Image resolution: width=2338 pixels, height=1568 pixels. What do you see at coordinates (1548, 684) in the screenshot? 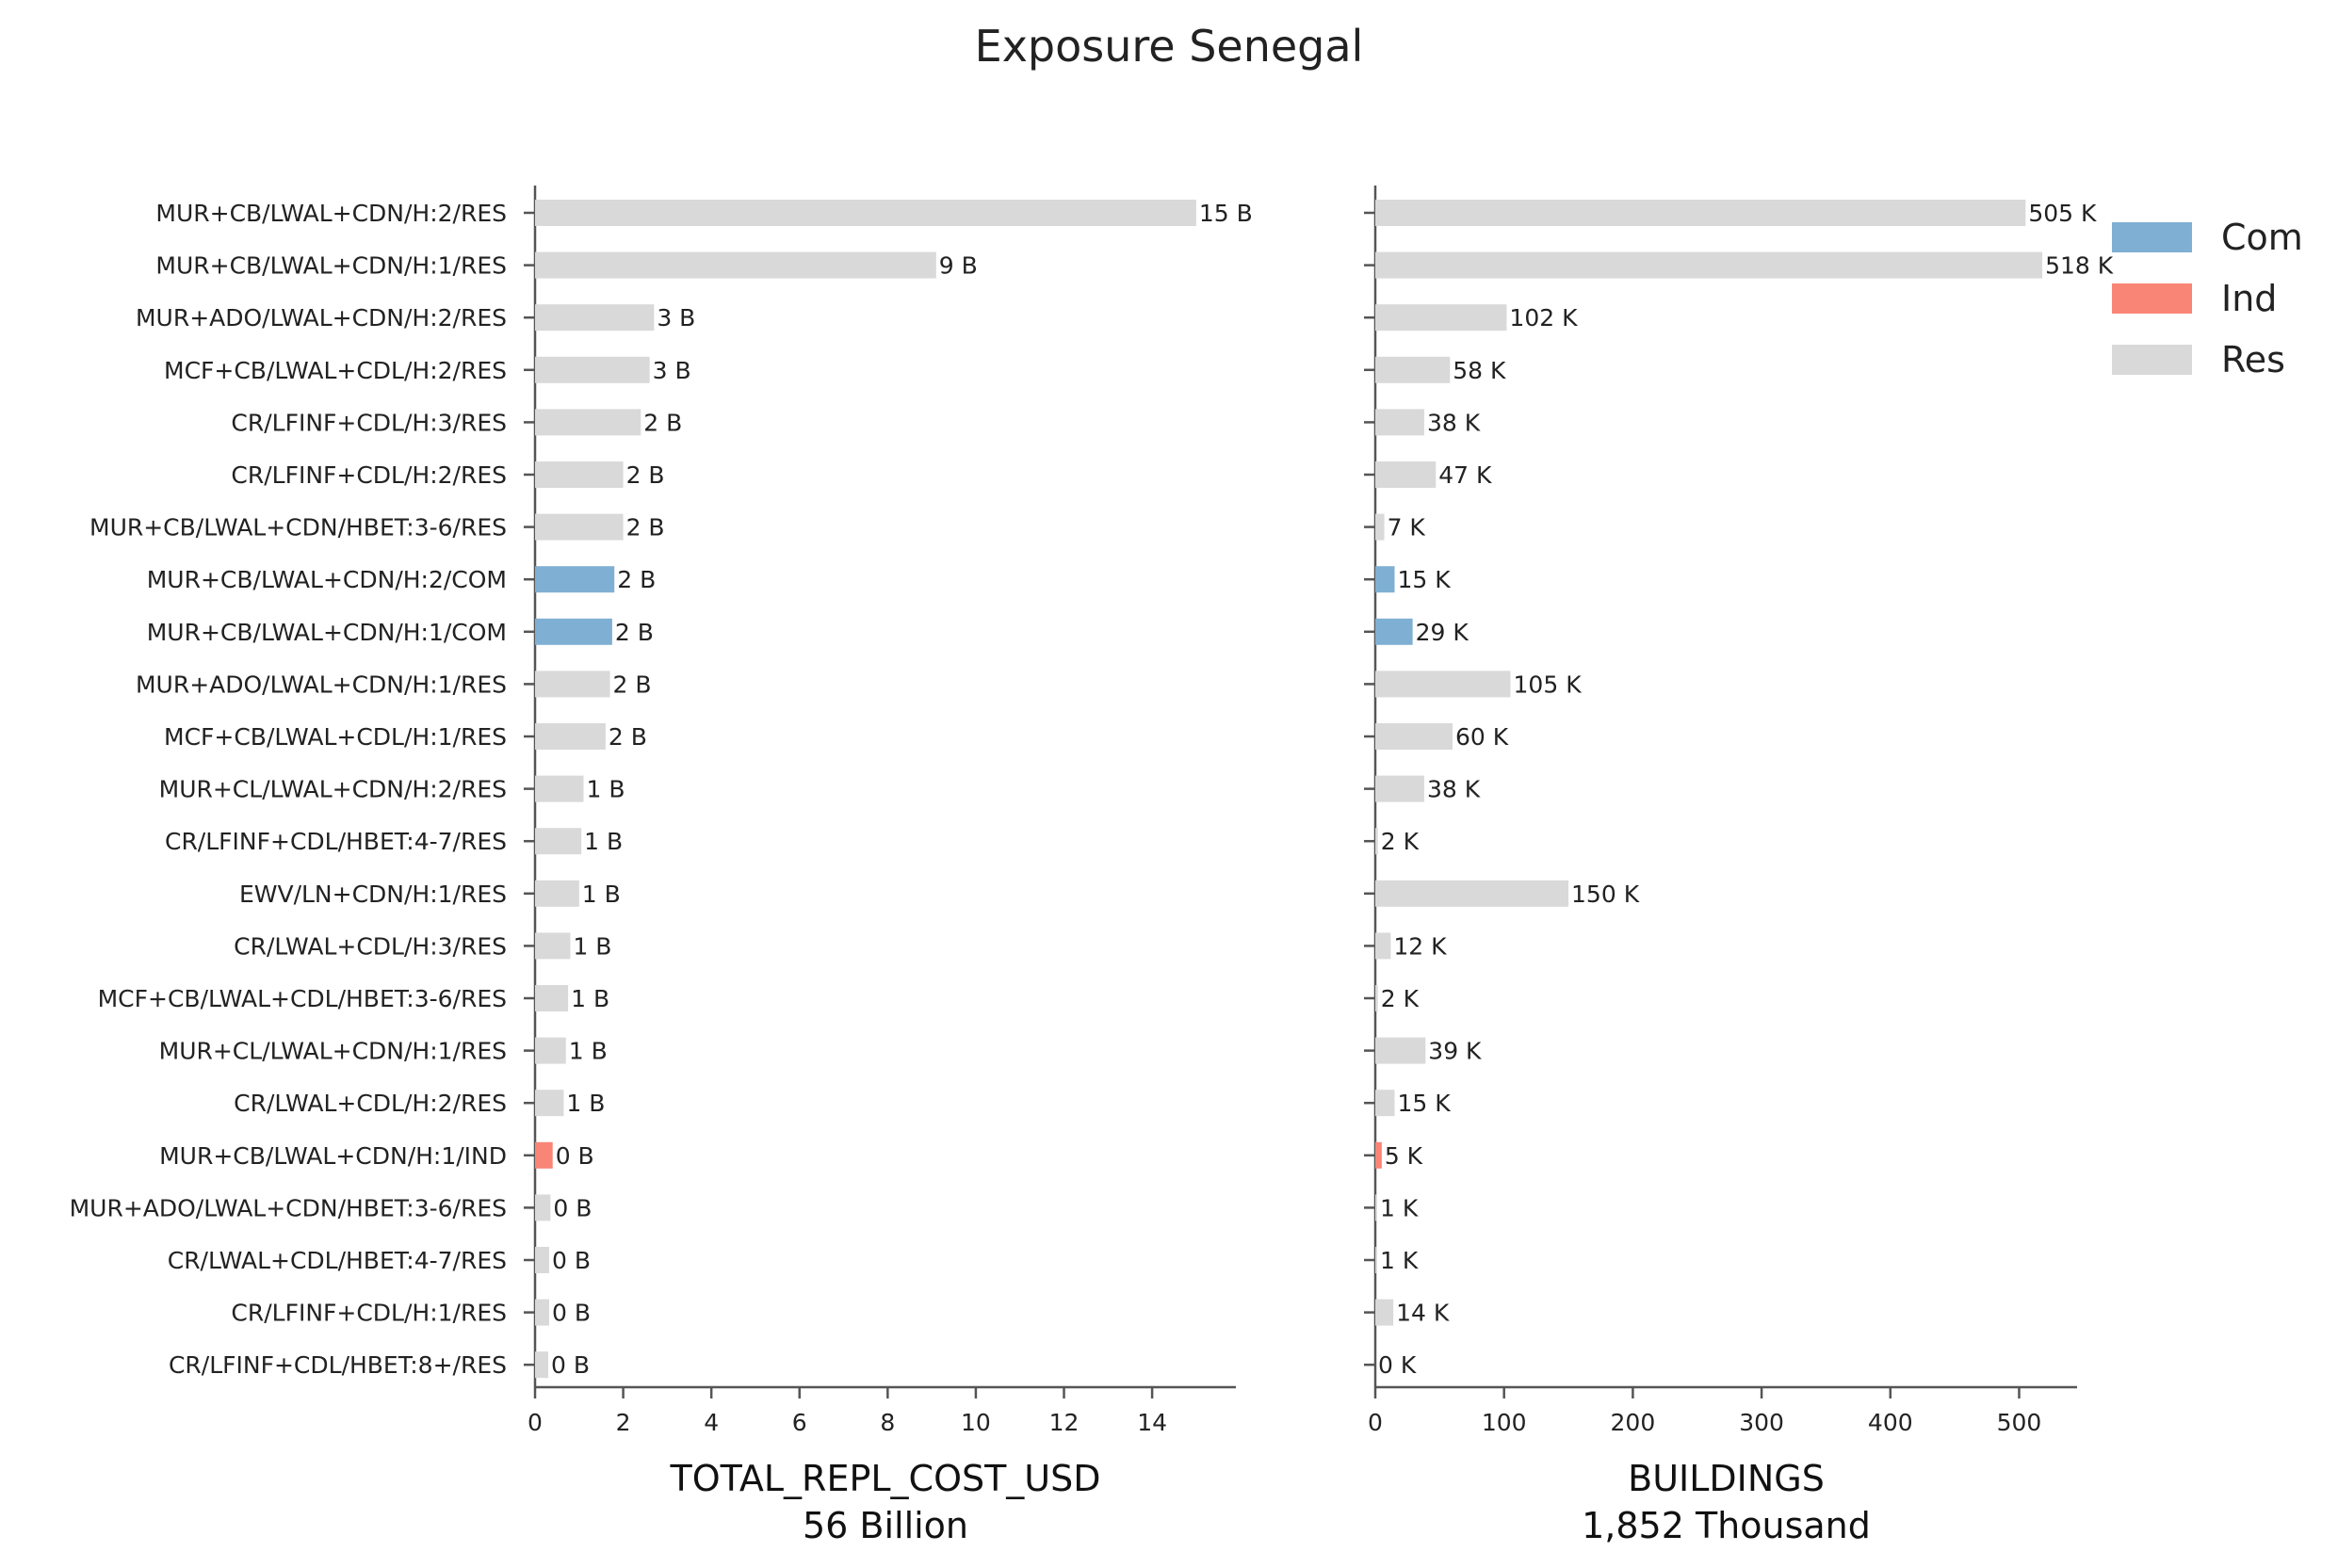
I see `buildings-value-label: 105 K` at bounding box center [1548, 684].